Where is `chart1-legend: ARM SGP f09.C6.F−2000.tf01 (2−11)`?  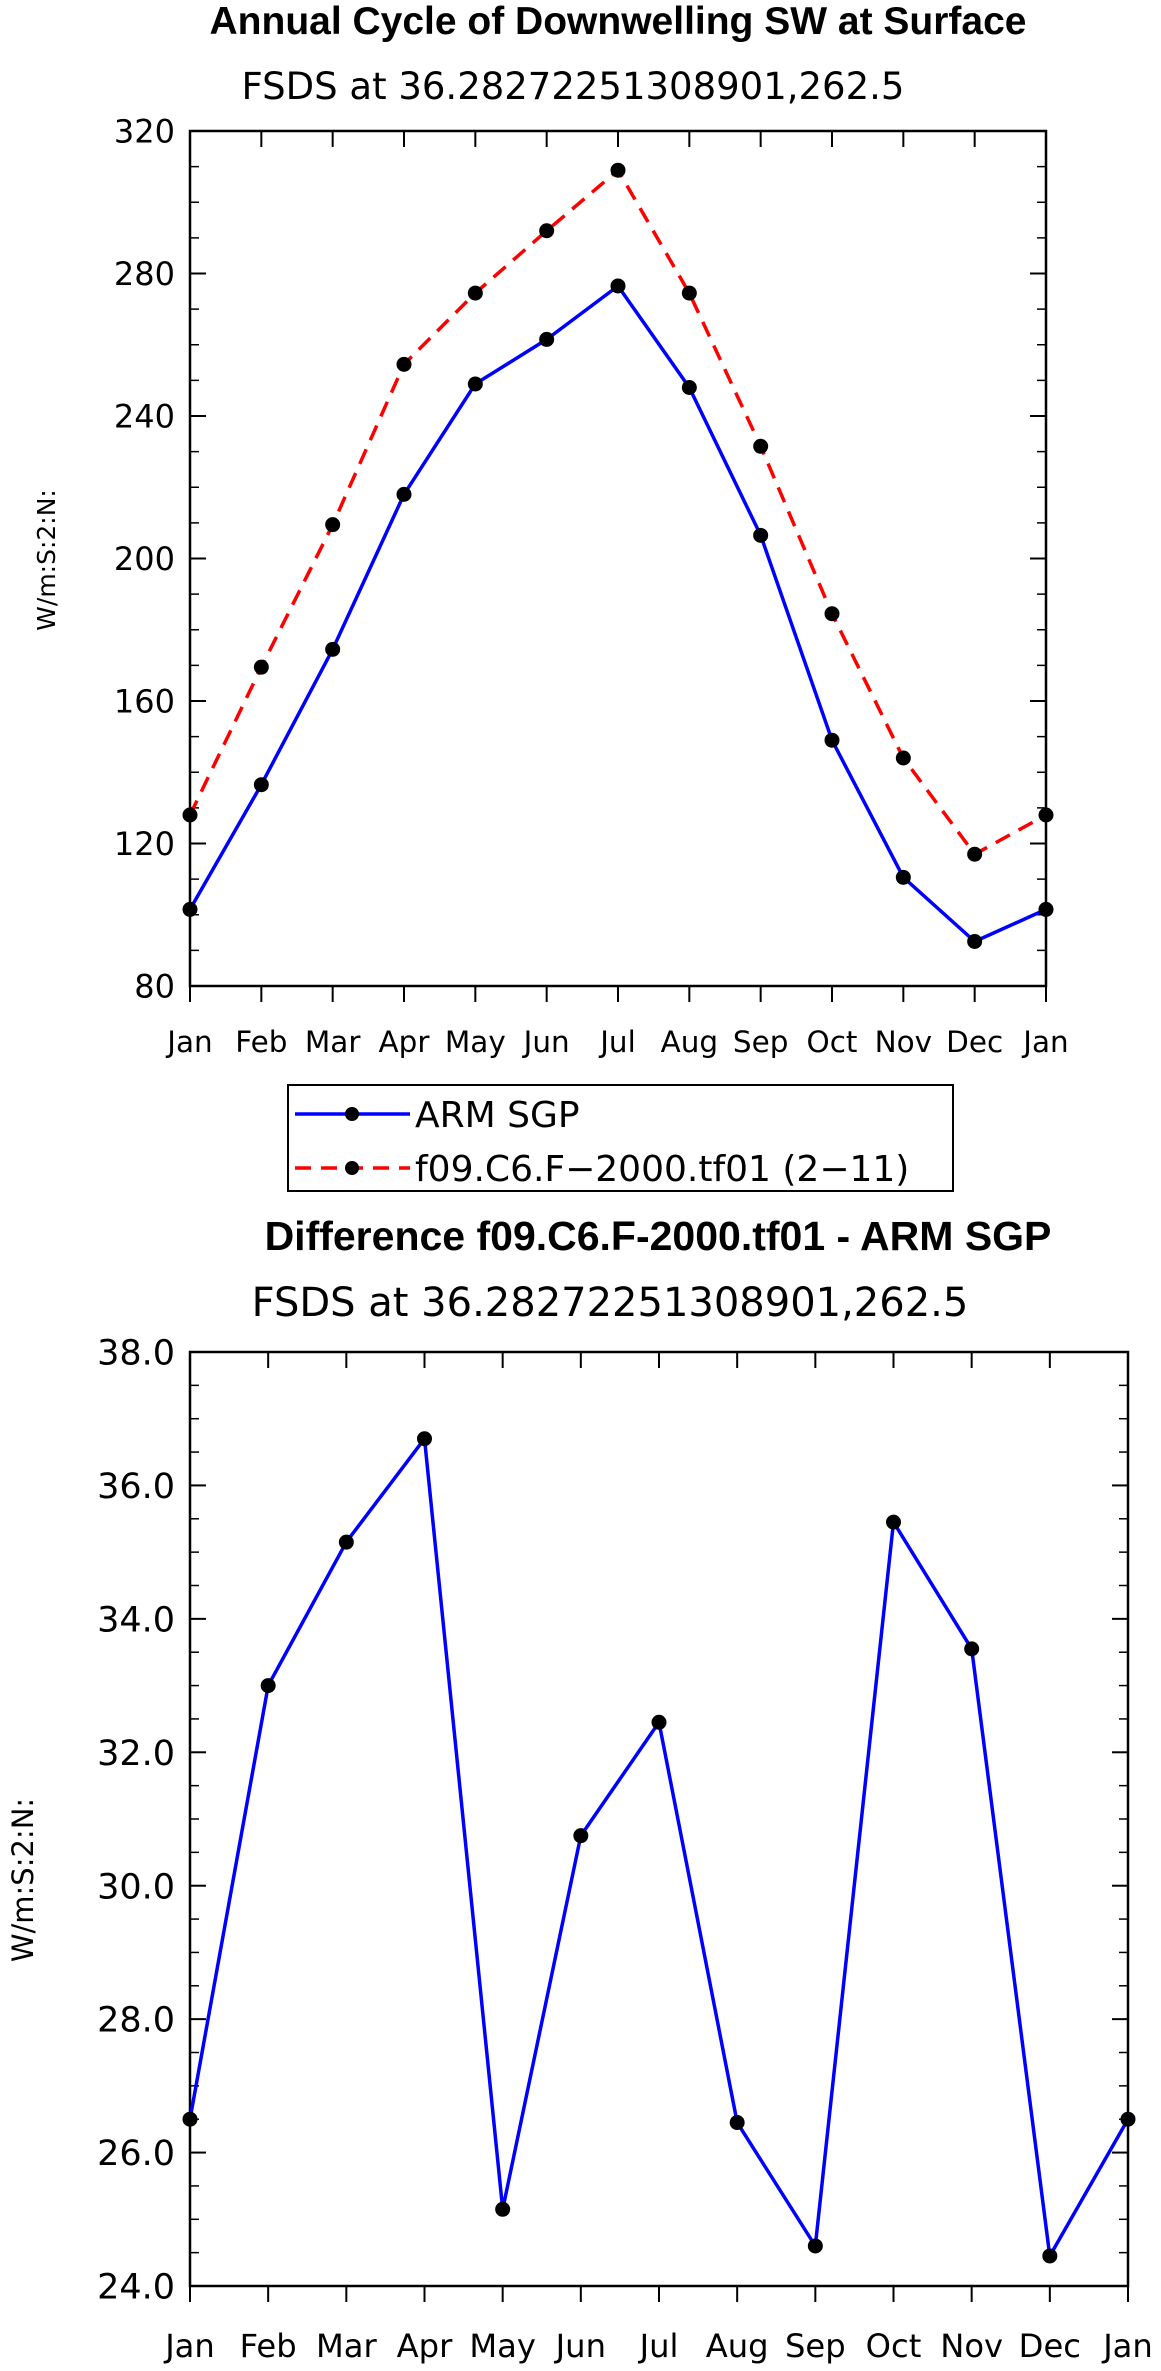 chart1-legend: ARM SGP f09.C6.F−2000.tf01 (2−11) is located at coordinates (620, 1138).